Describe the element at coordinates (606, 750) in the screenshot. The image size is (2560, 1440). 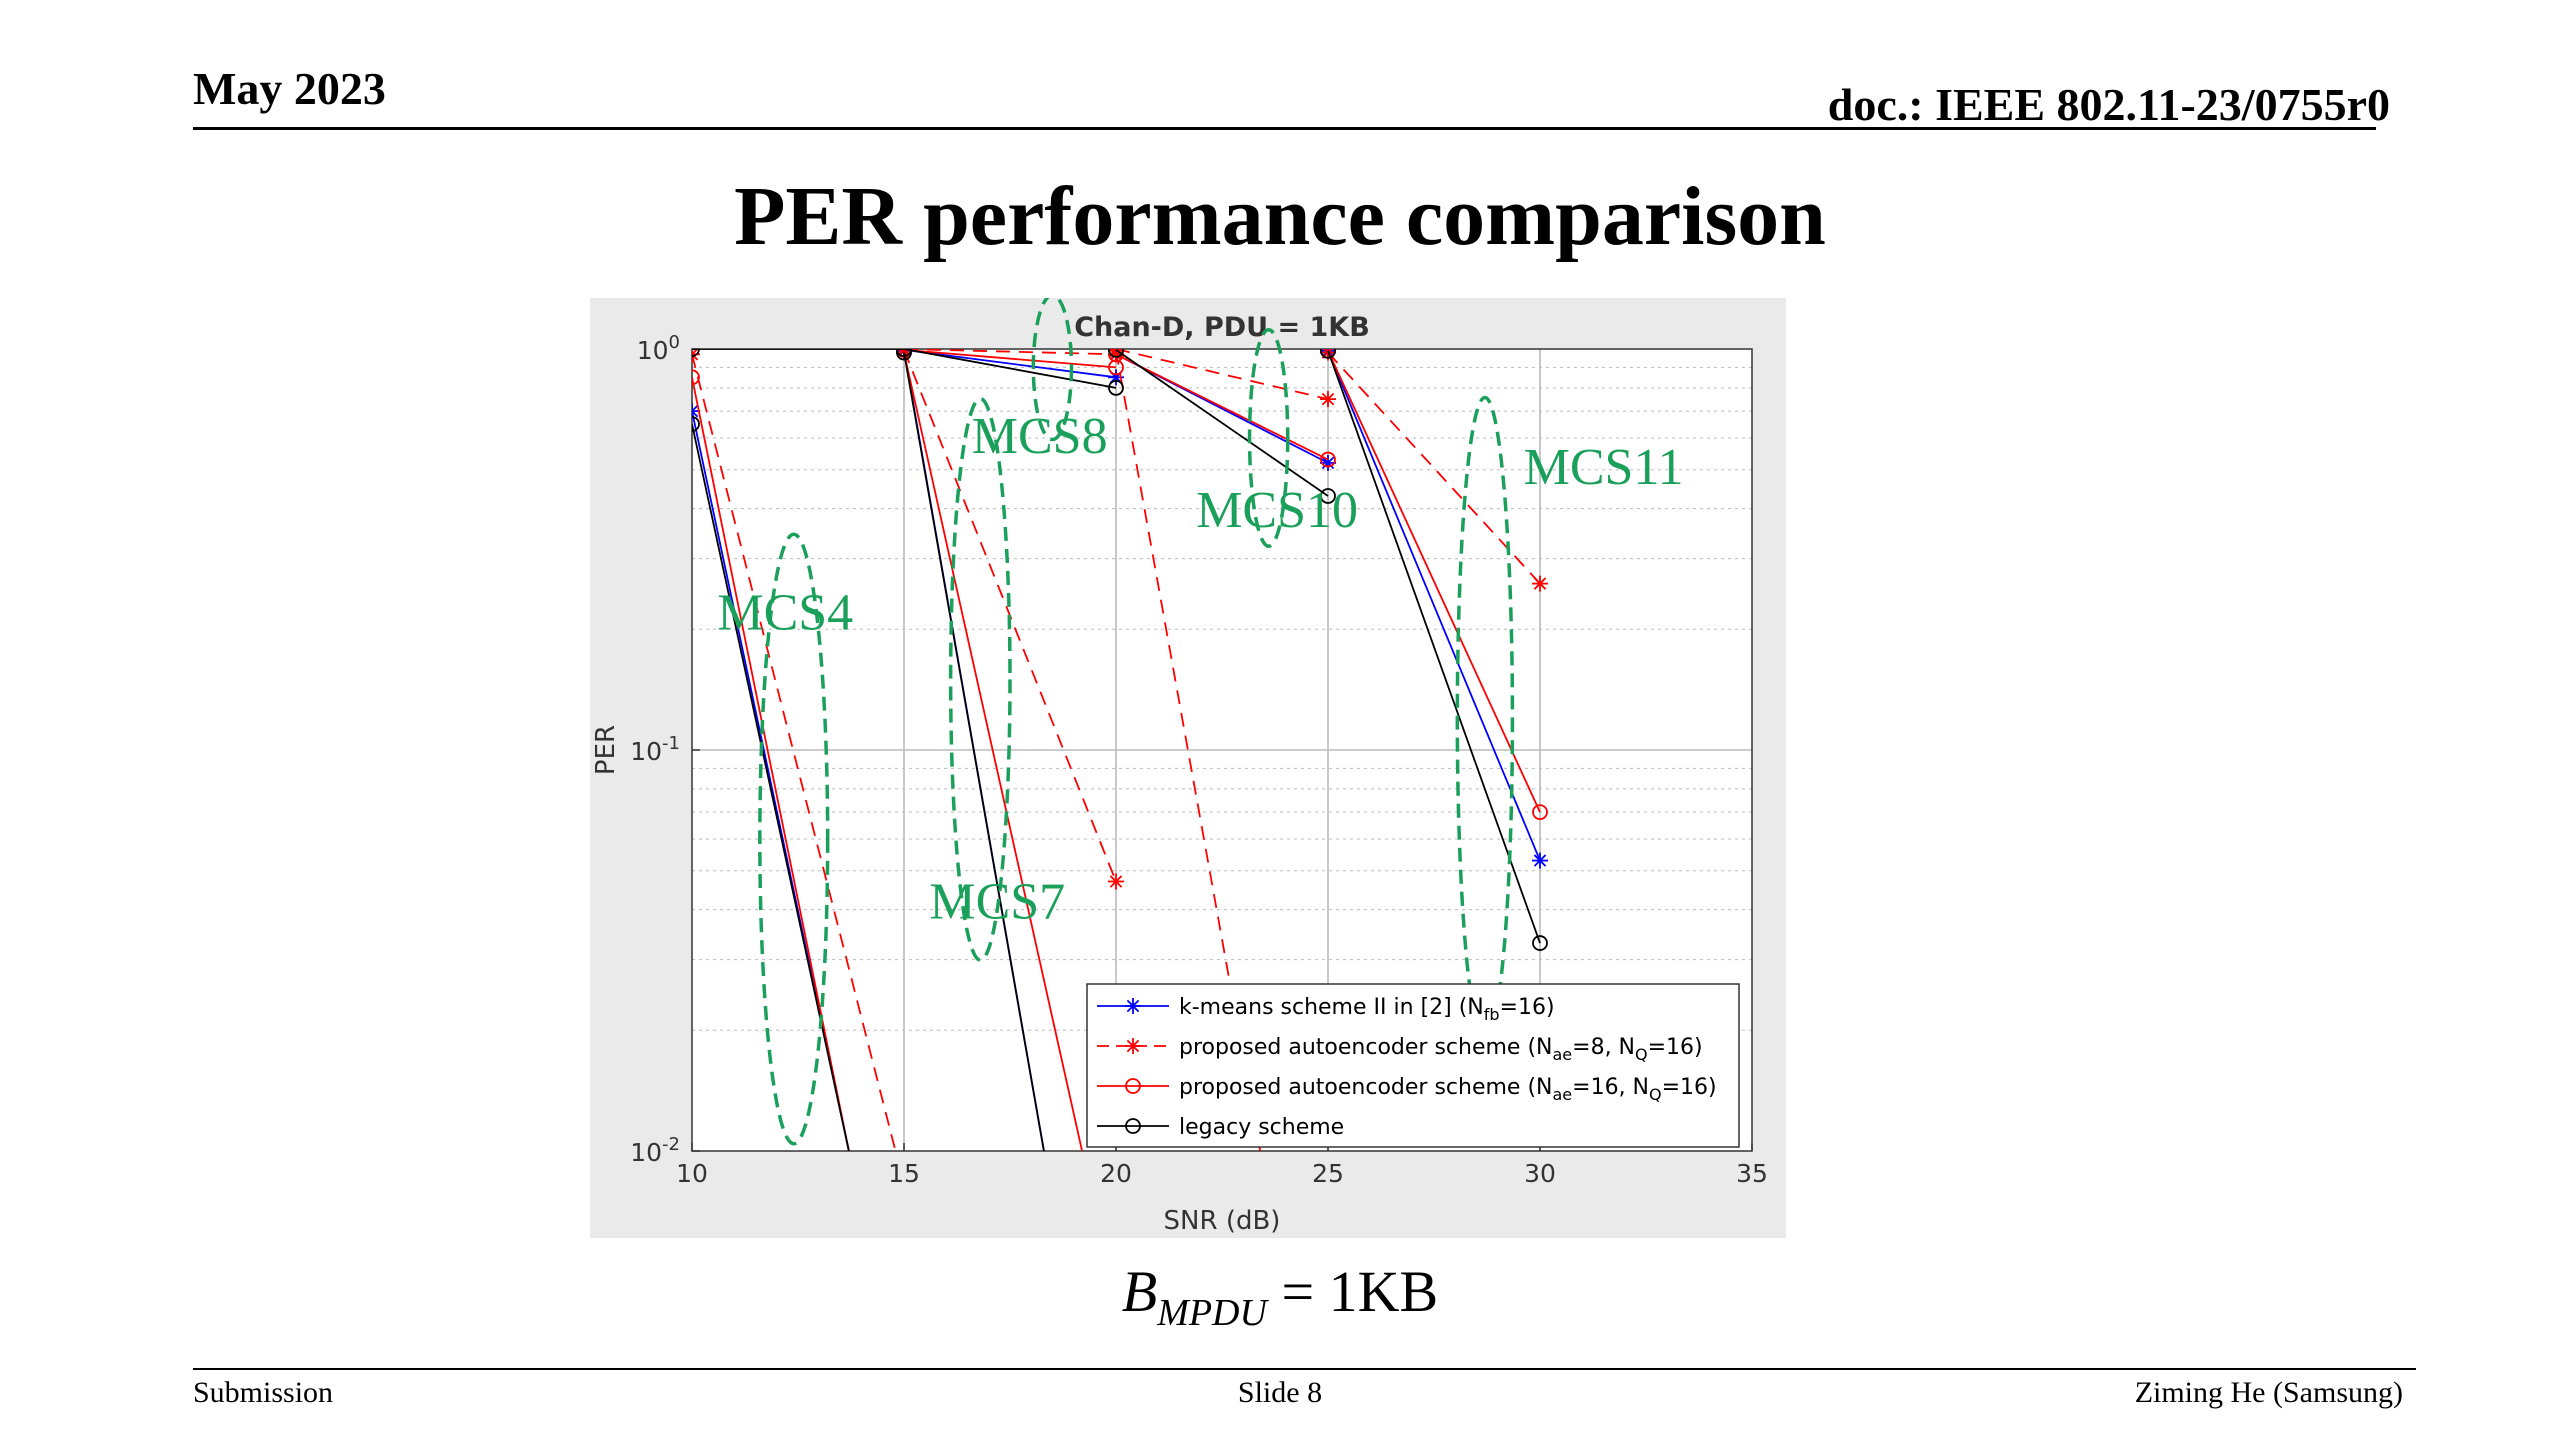
I see `y-axis-label: PER` at that location.